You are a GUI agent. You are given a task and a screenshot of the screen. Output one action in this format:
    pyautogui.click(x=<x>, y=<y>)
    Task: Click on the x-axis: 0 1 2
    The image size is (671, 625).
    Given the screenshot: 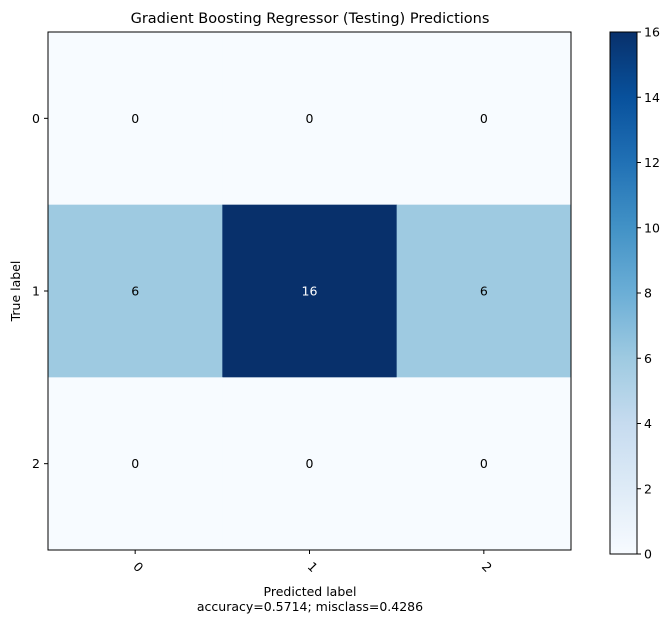 What is the action you would take?
    pyautogui.click(x=312, y=562)
    